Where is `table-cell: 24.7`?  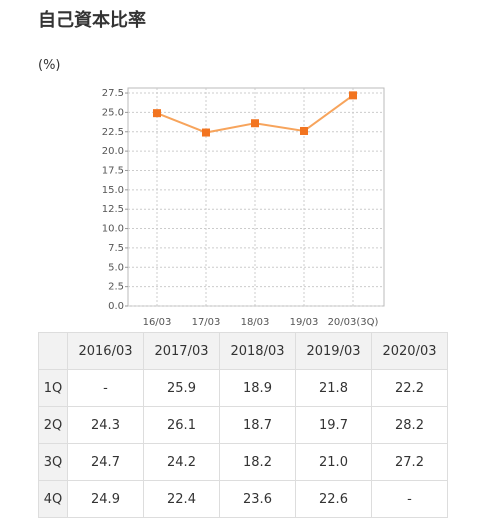
table-cell: 24.7 is located at coordinates (105, 462).